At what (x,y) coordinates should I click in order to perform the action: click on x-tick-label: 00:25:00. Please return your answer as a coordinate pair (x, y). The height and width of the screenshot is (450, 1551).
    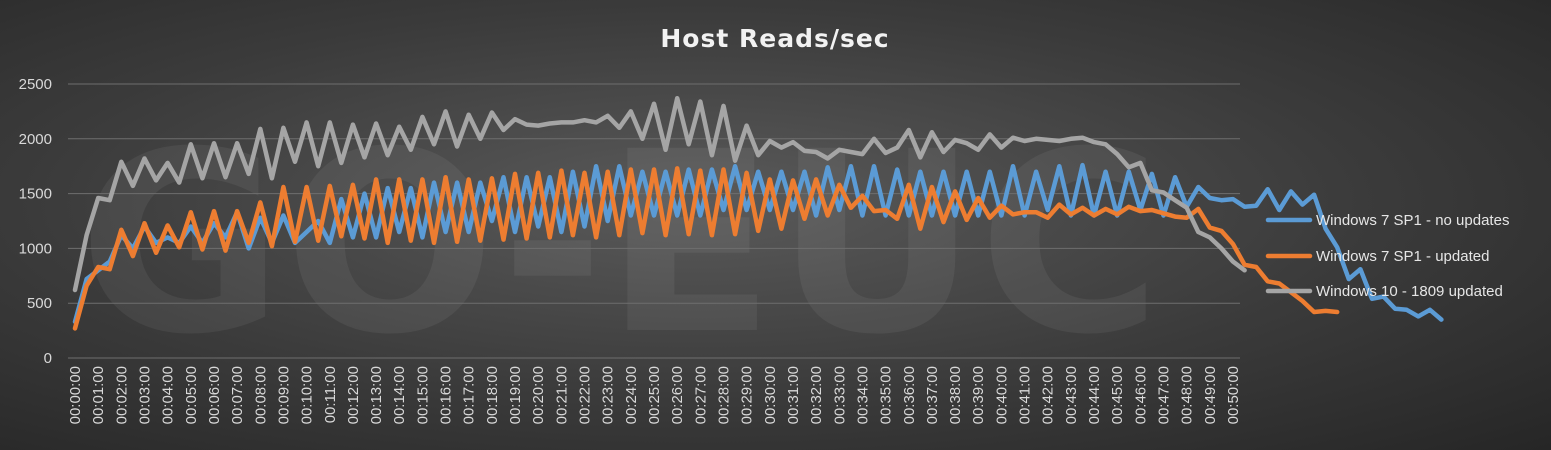
    Looking at the image, I should click on (654, 395).